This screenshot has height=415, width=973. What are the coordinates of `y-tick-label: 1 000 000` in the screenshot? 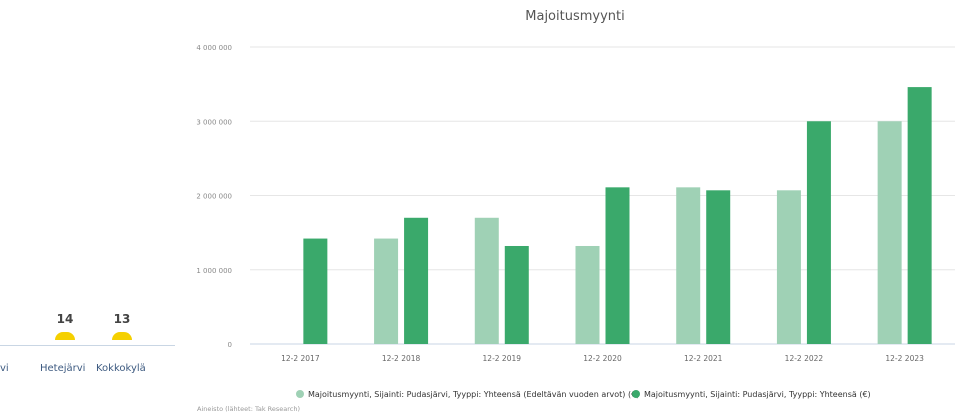 It's located at (214, 271).